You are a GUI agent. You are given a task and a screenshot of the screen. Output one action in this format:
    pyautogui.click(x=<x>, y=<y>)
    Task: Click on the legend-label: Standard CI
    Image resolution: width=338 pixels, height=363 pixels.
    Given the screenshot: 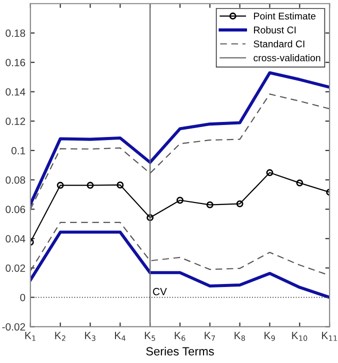 What is the action you would take?
    pyautogui.click(x=279, y=44)
    